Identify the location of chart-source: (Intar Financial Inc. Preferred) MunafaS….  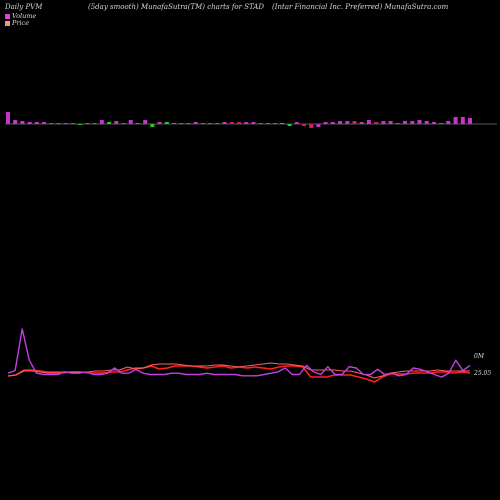
(360, 7).